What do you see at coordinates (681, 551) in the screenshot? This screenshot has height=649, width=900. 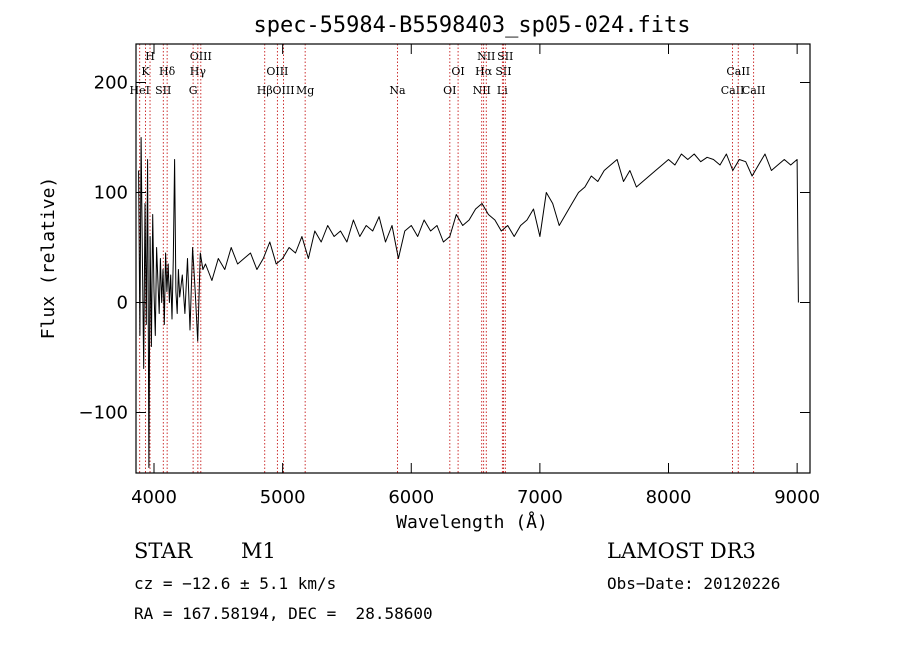 I see `survey-name: LAMOST DR3` at bounding box center [681, 551].